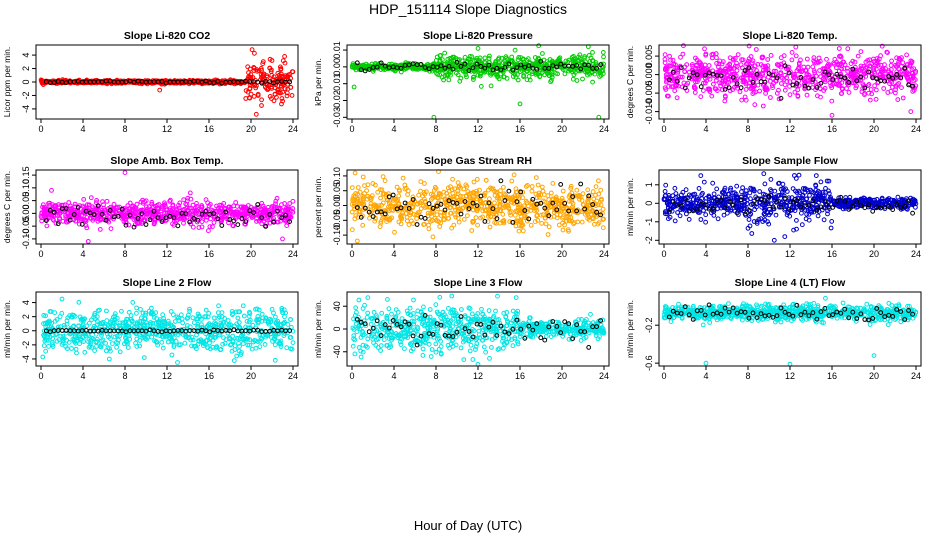 The height and width of the screenshot is (540, 936). What do you see at coordinates (26, 175) in the screenshot?
I see `y-tick-label: 0.15` at bounding box center [26, 175].